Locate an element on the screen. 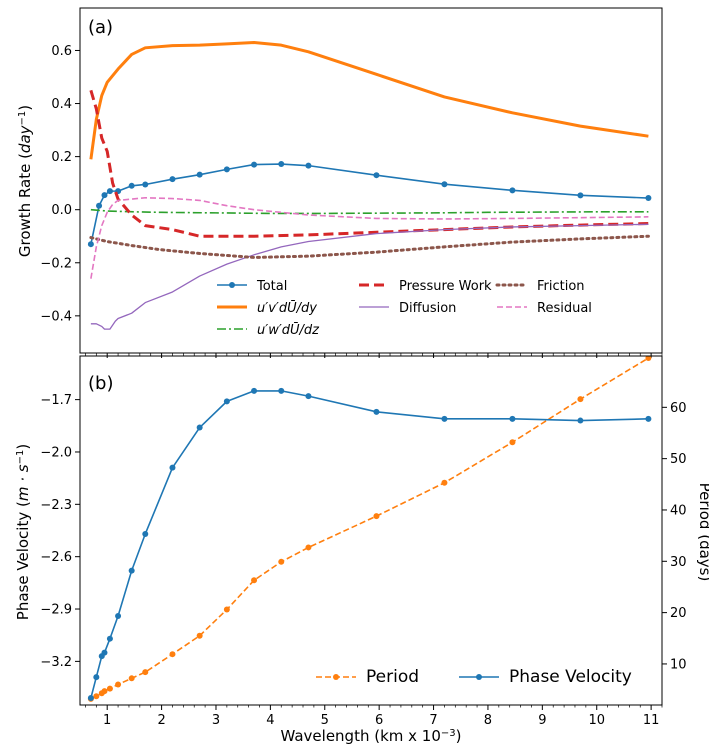 The image size is (709, 749). y-tick-label: 0.0 is located at coordinates (61, 210).